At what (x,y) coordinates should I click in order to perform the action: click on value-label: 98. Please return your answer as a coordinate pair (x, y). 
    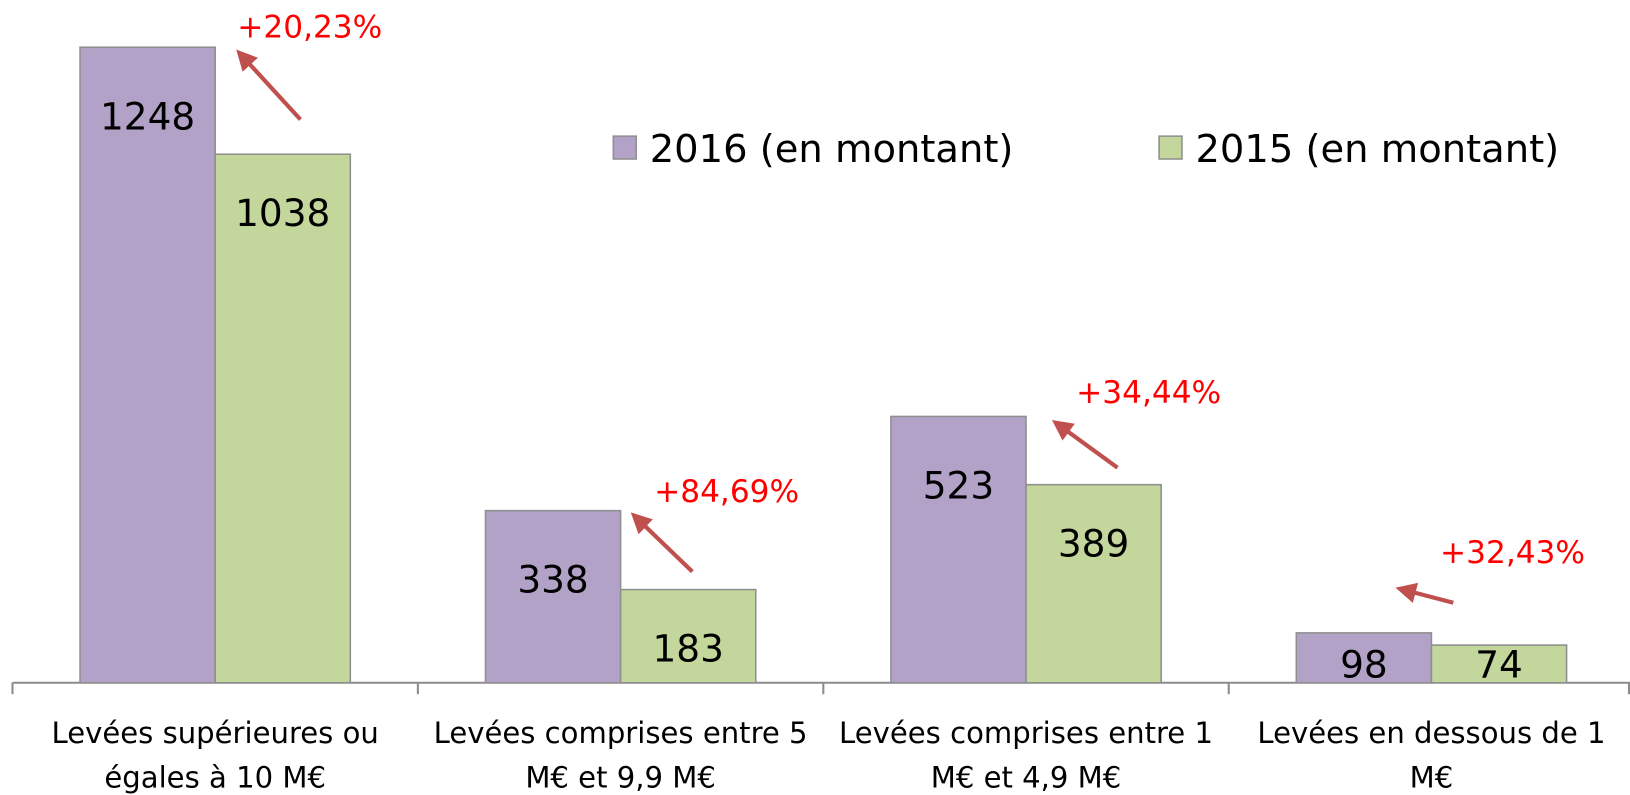
    Looking at the image, I should click on (1364, 665).